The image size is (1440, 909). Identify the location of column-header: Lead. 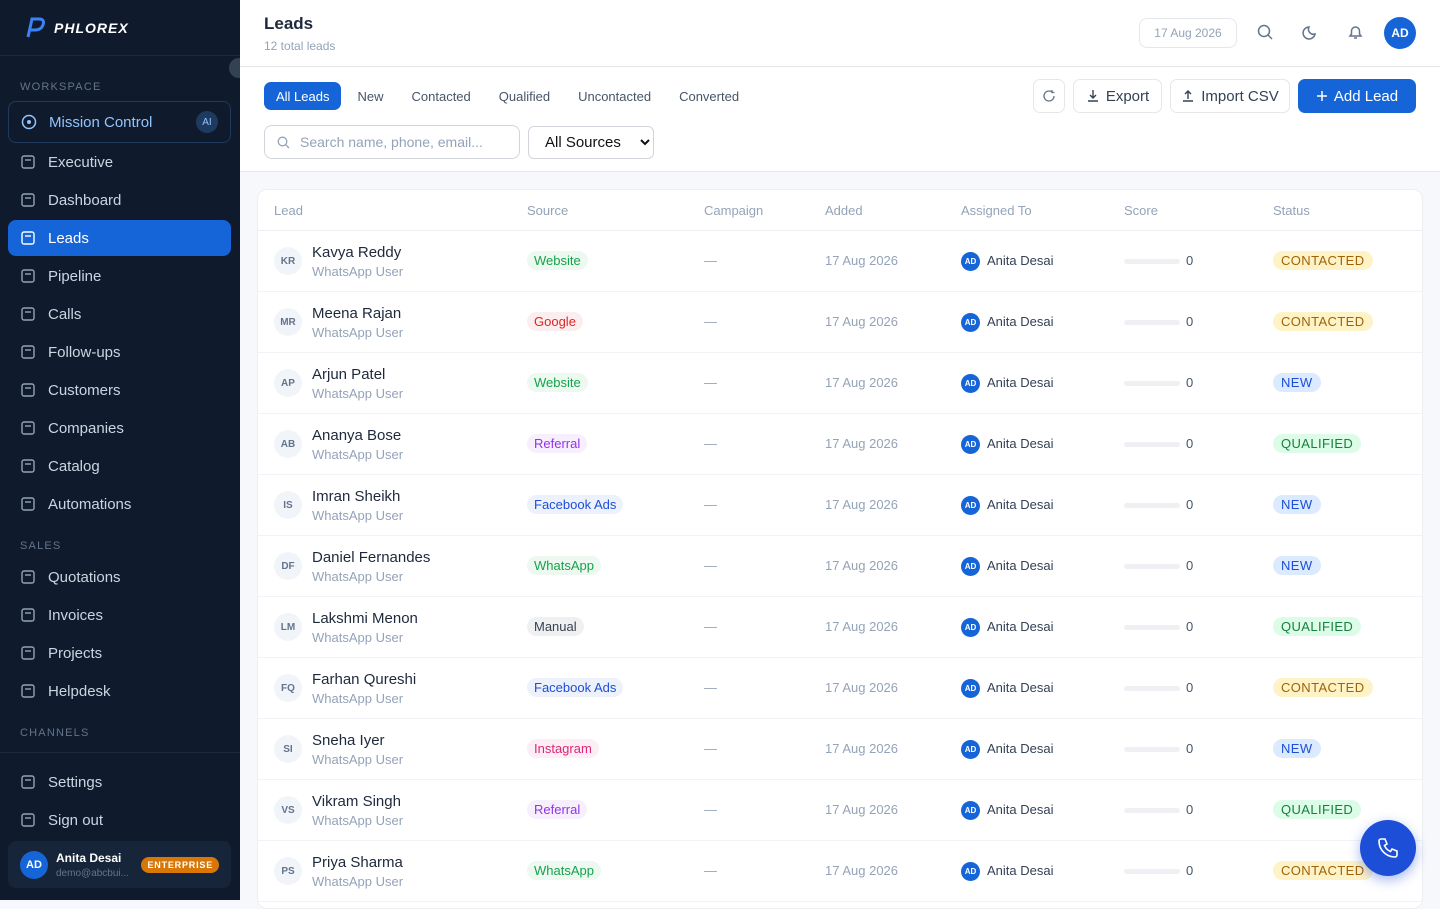
(288, 210).